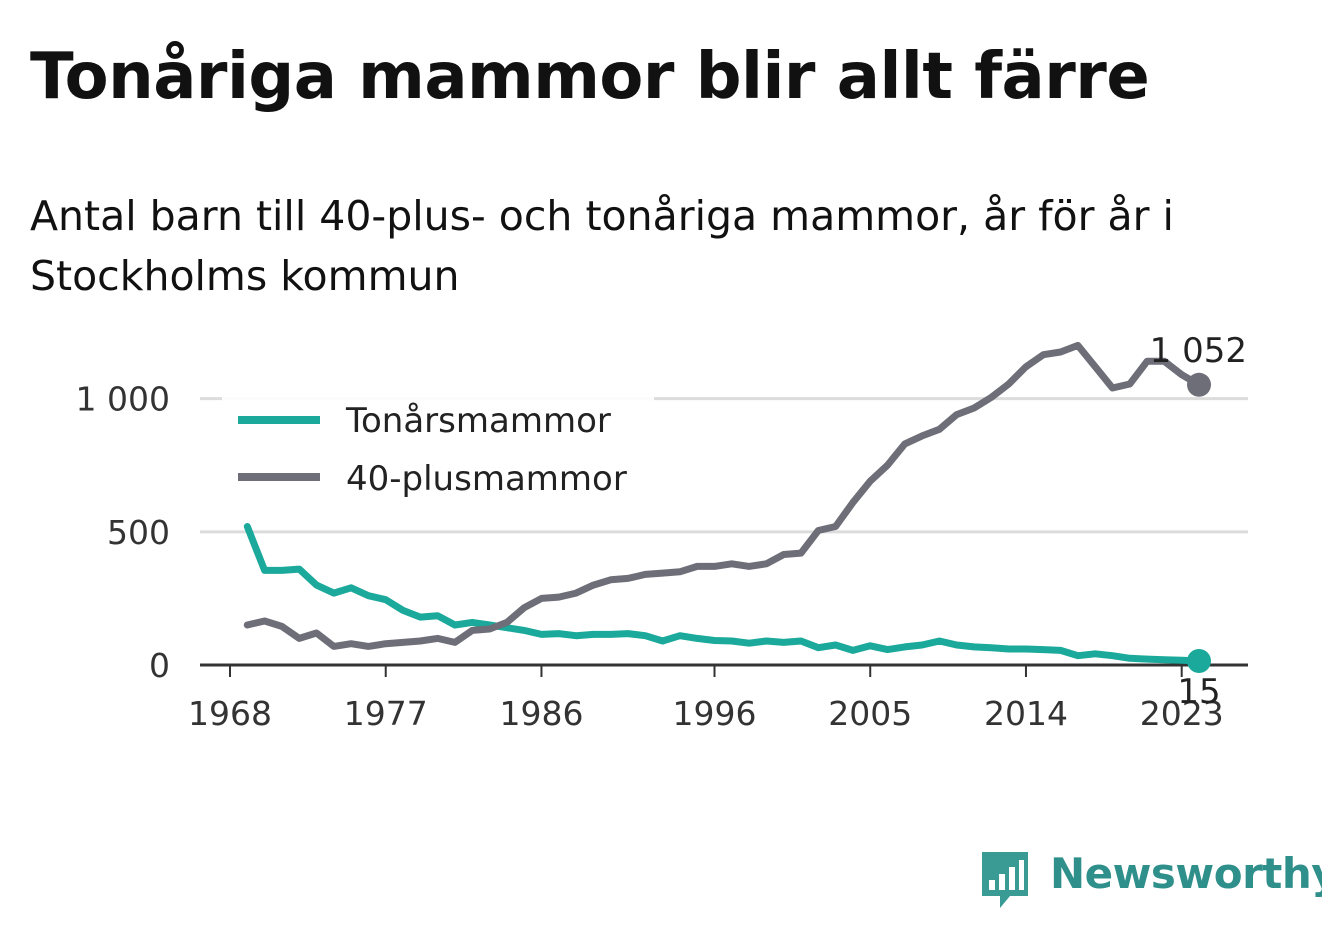  What do you see at coordinates (590, 77) in the screenshot?
I see `chart-title: Tonåriga mammor blir allt färre` at bounding box center [590, 77].